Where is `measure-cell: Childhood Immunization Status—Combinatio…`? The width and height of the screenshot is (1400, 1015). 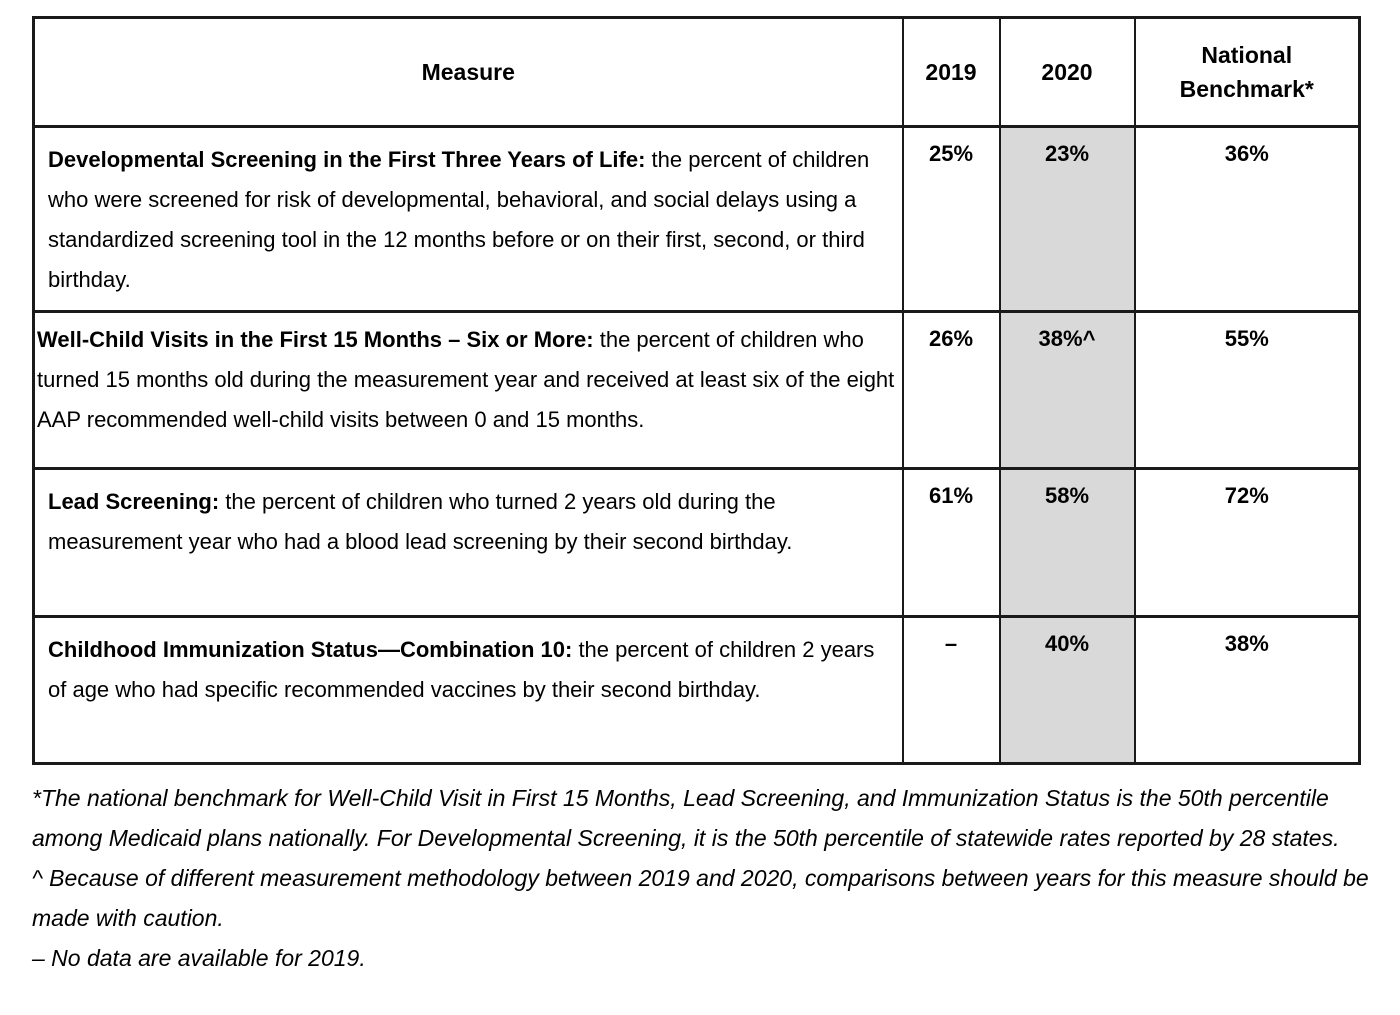 measure-cell: Childhood Immunization Status—Combinatio… is located at coordinates (468, 690).